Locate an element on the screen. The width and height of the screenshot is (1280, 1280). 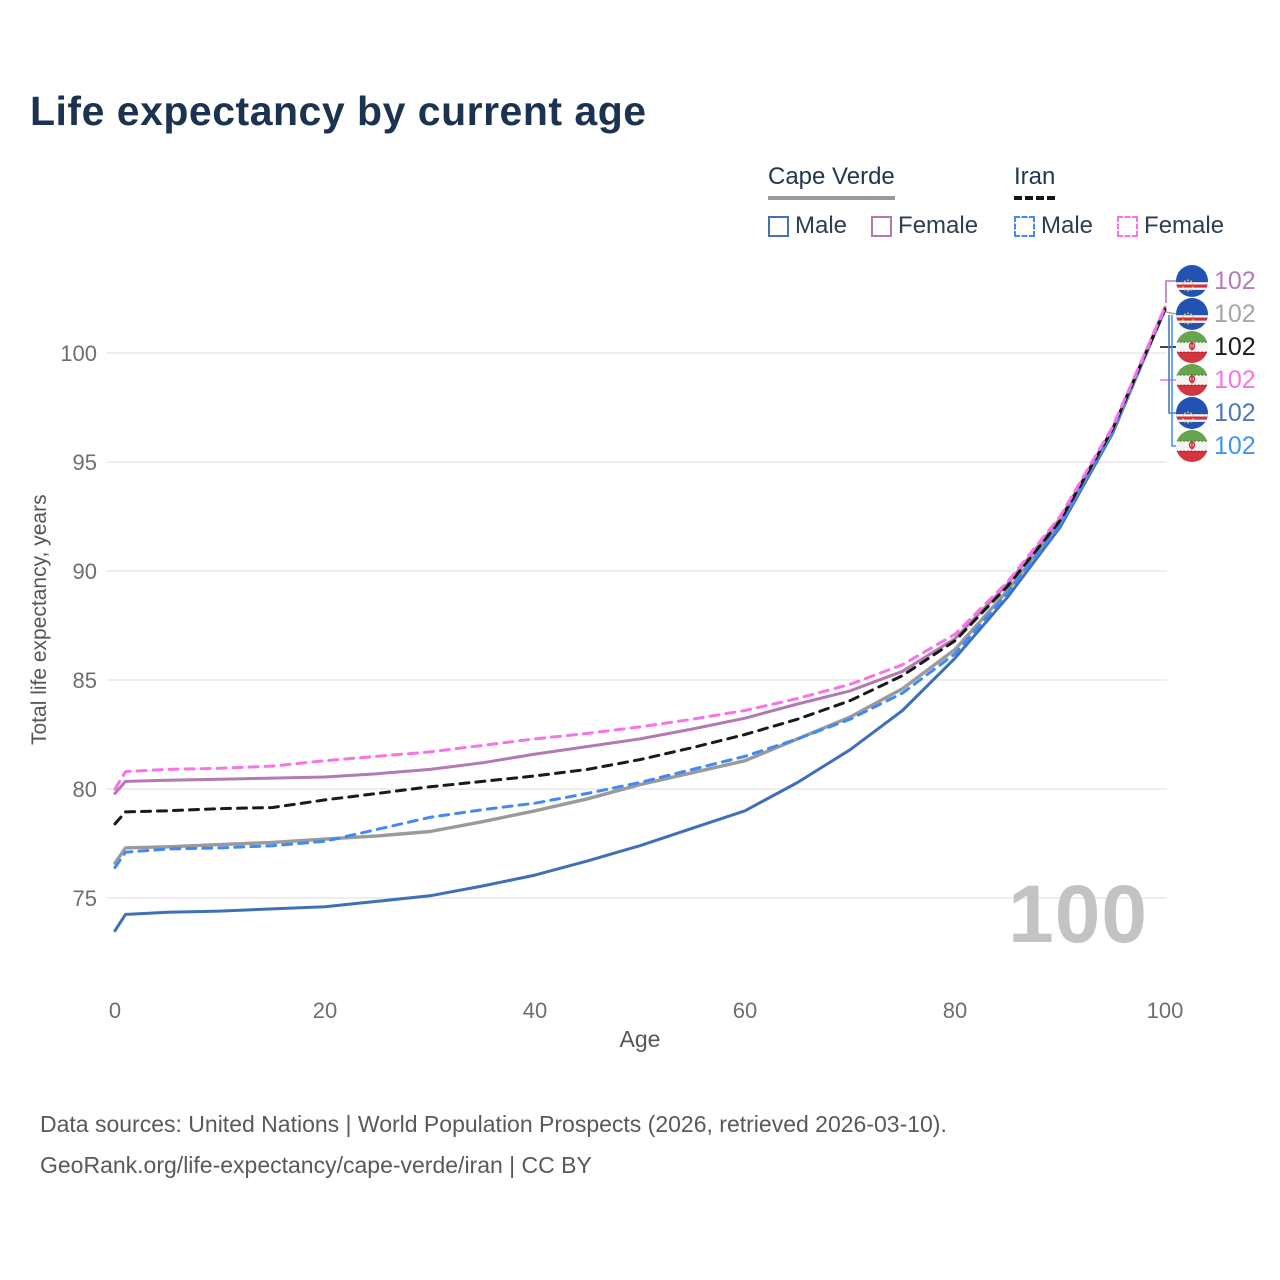
x-tick-label: 80 is located at coordinates (955, 1010).